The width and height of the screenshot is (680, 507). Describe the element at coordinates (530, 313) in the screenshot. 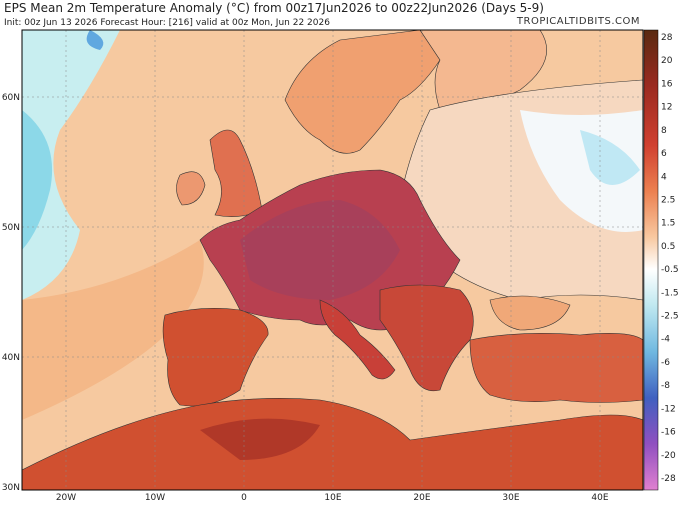

I see `sea` at that location.